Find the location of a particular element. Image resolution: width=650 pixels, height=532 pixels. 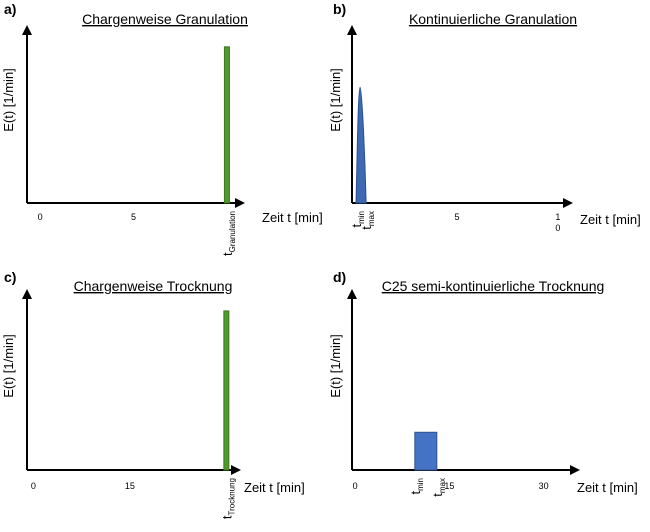

distribution-peak is located at coordinates (361, 145).